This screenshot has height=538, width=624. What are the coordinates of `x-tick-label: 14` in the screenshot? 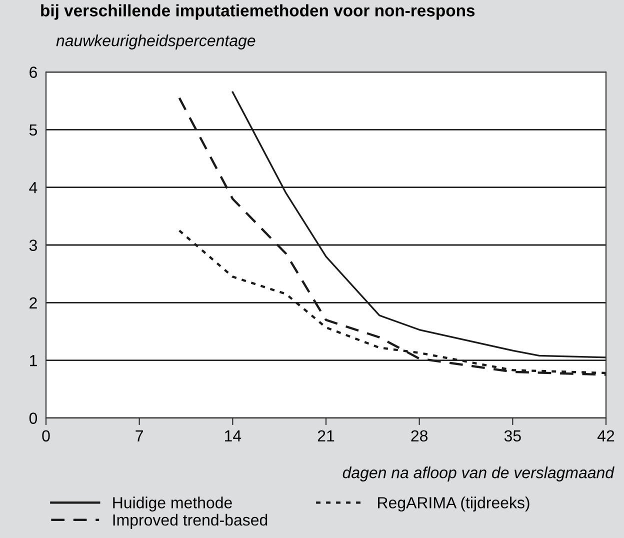 It's located at (233, 436).